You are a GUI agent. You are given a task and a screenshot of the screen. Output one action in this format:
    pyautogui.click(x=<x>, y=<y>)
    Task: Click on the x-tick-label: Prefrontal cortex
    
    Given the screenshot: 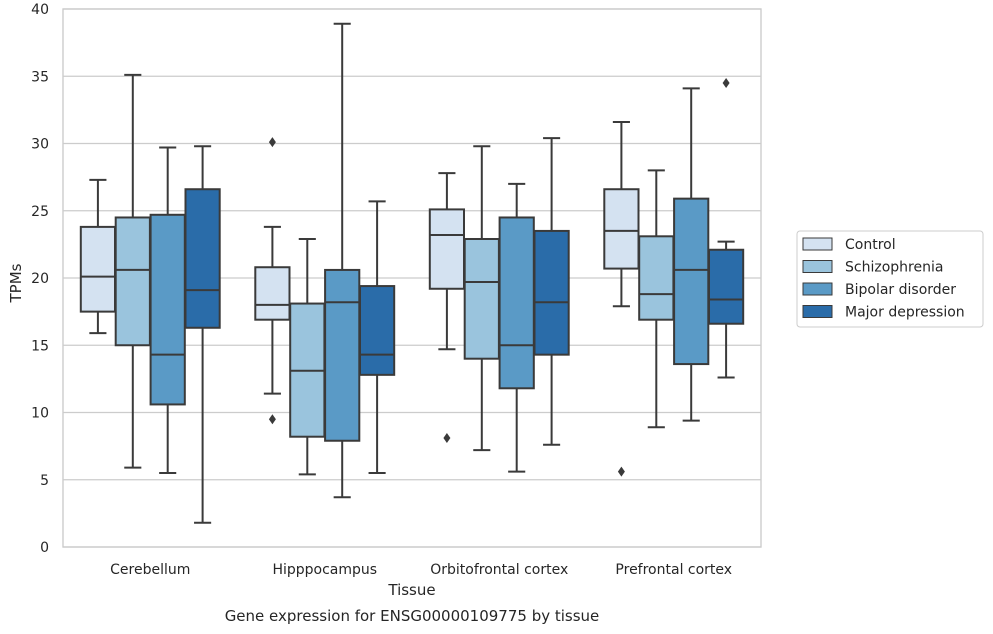 What is the action you would take?
    pyautogui.click(x=673, y=570)
    